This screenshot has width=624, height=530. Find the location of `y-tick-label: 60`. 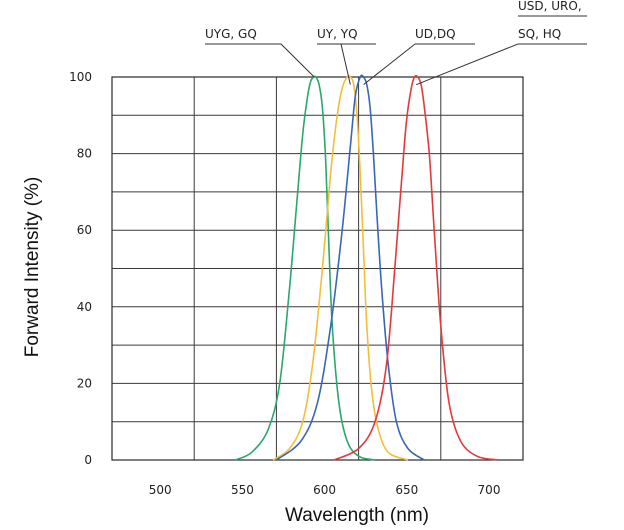

y-tick-label: 60 is located at coordinates (84, 230).